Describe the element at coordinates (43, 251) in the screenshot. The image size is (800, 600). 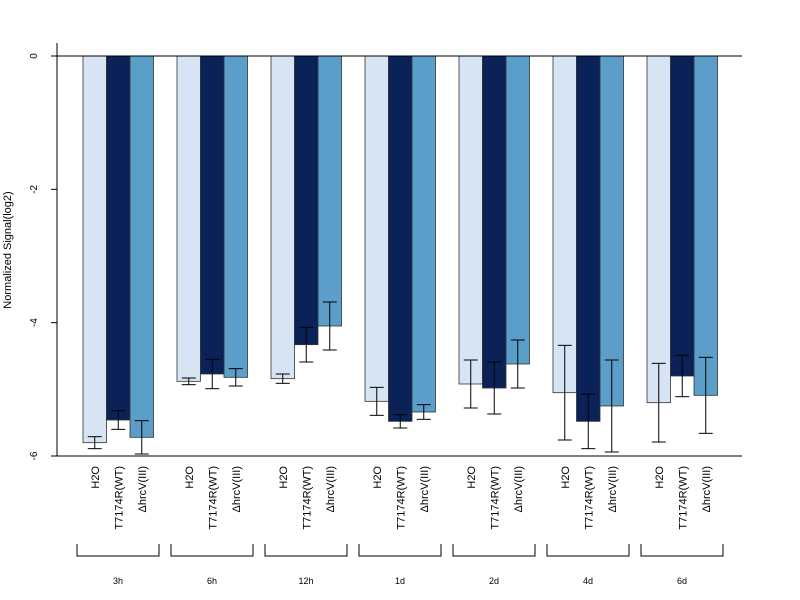
I see `y-axis: 0 -2 -4 -6` at that location.